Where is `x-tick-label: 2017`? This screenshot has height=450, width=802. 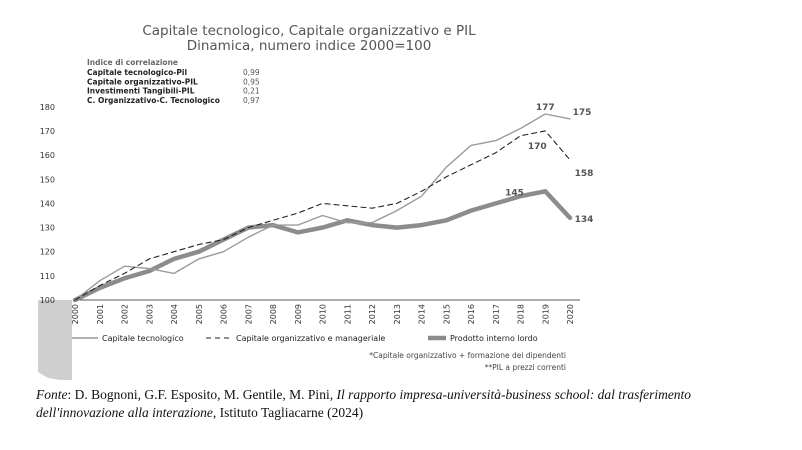
x-tick-label: 2017 is located at coordinates (496, 314).